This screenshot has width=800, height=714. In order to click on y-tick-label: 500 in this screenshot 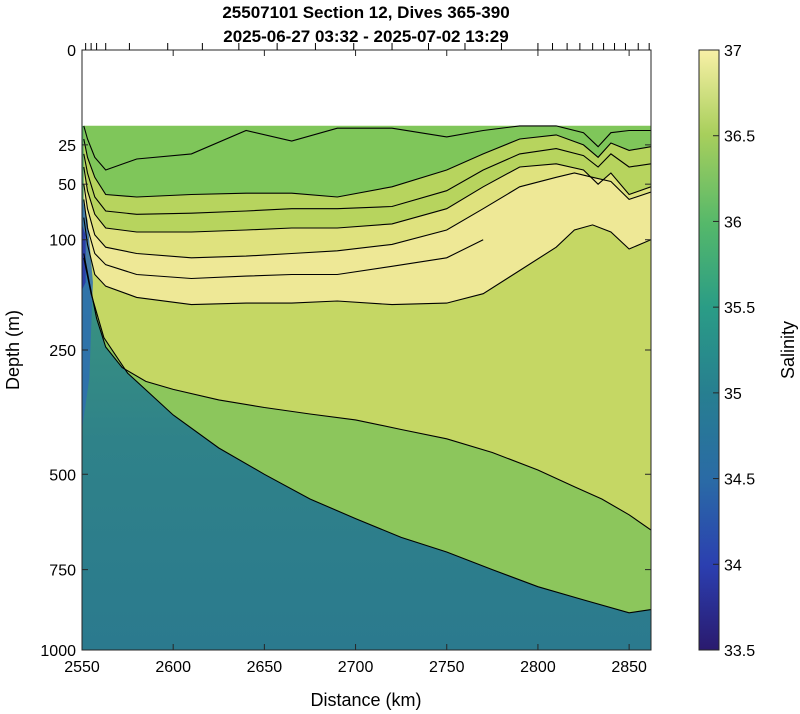, I will do `click(62, 475)`.